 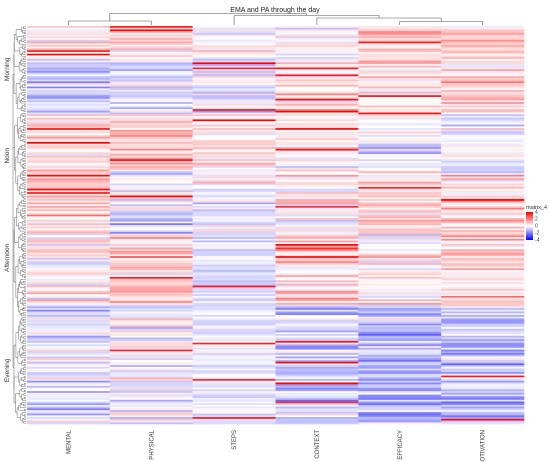 I want to click on row-group-labels: Morning Noon Afternoon Evening, so click(x=7, y=219).